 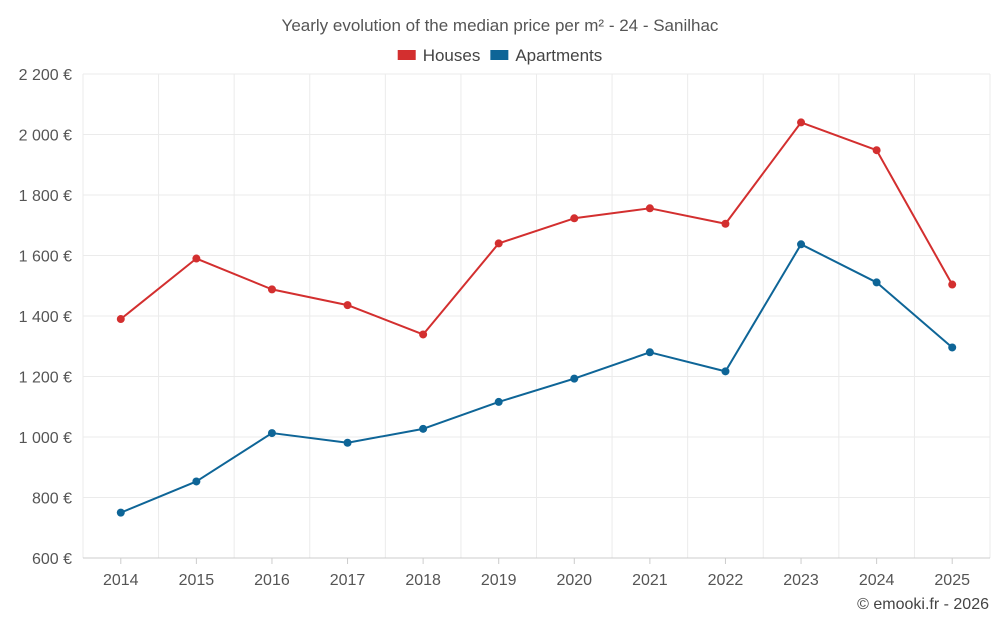 I want to click on legend: Houses Apartments, so click(x=499, y=55).